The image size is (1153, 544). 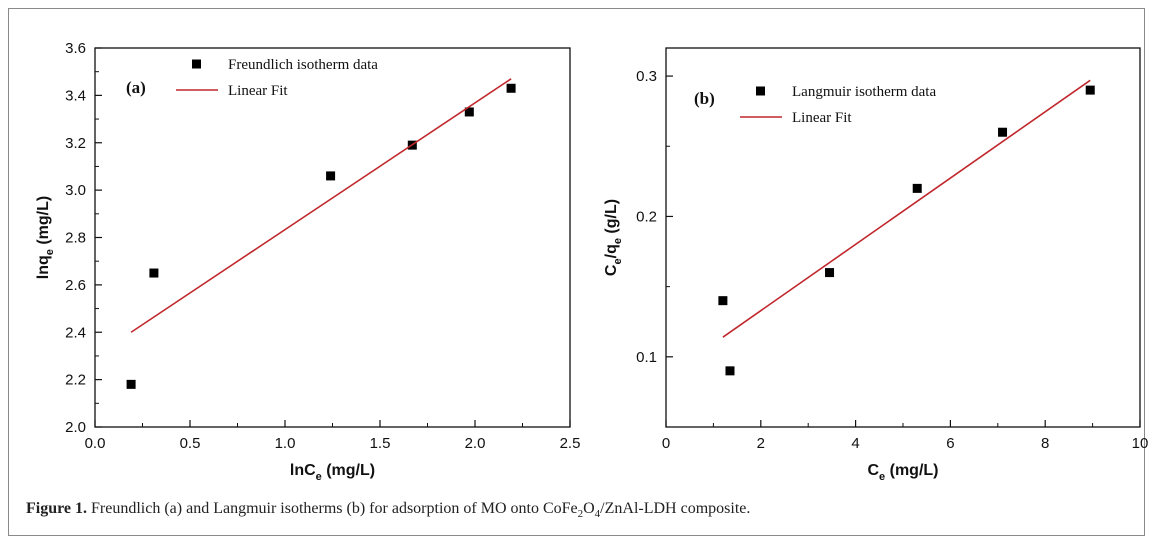 What do you see at coordinates (190, 443) in the screenshot?
I see `panel-a-x-tick-label: 0.5` at bounding box center [190, 443].